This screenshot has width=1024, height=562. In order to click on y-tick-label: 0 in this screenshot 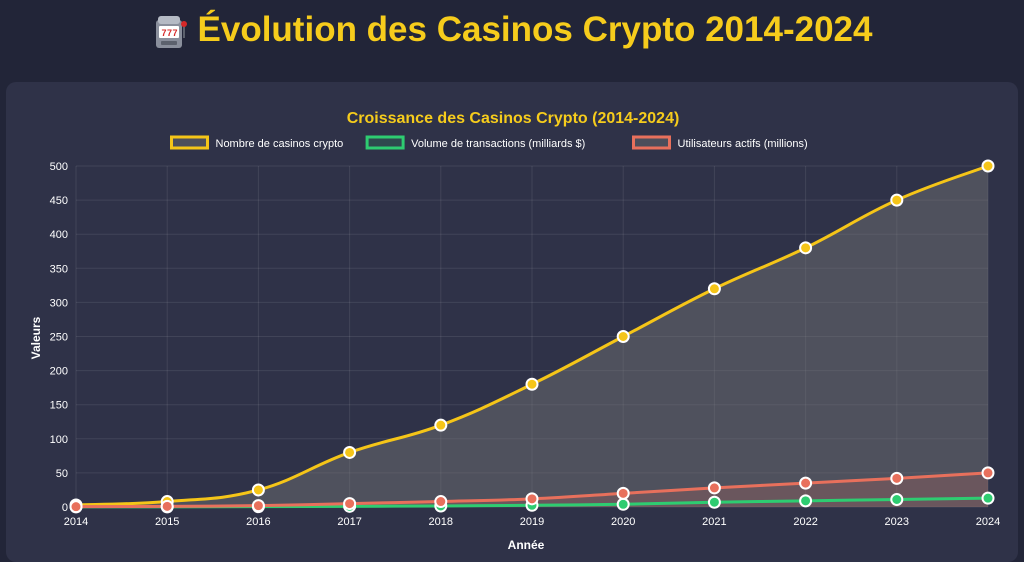, I will do `click(65, 508)`.